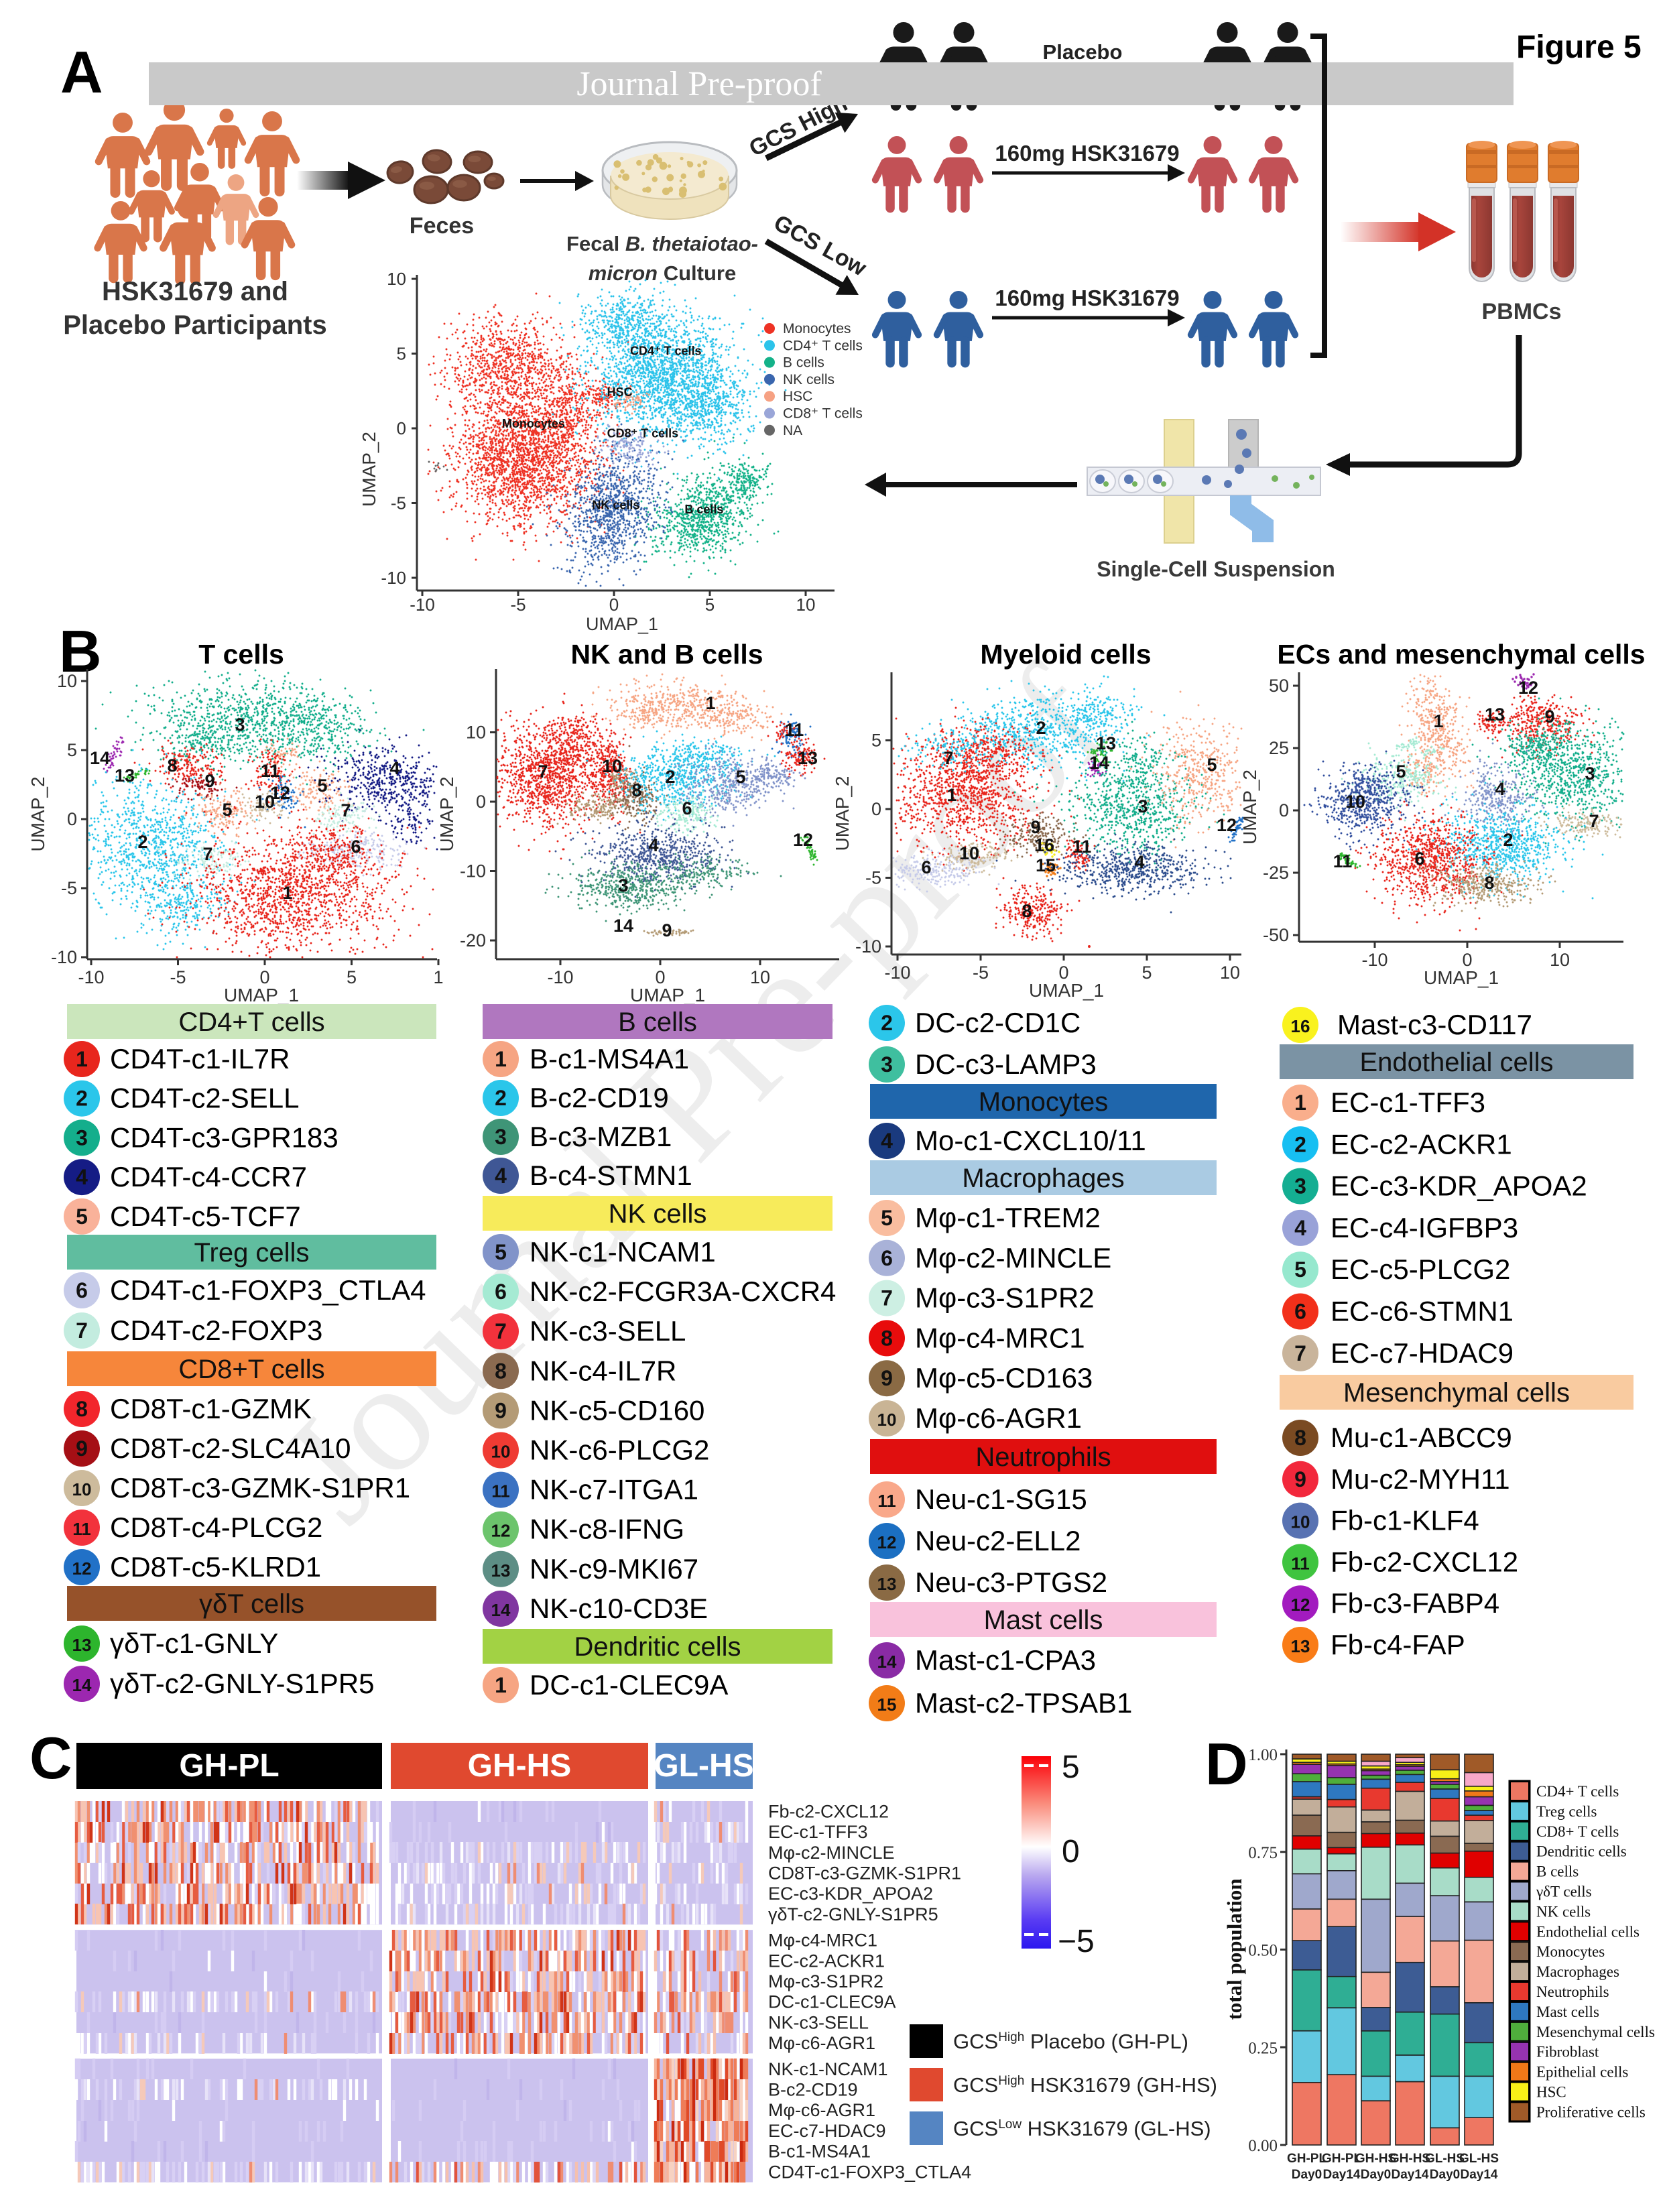 Image resolution: width=1665 pixels, height=2212 pixels. I want to click on svg-text: D, so click(1226, 1764).